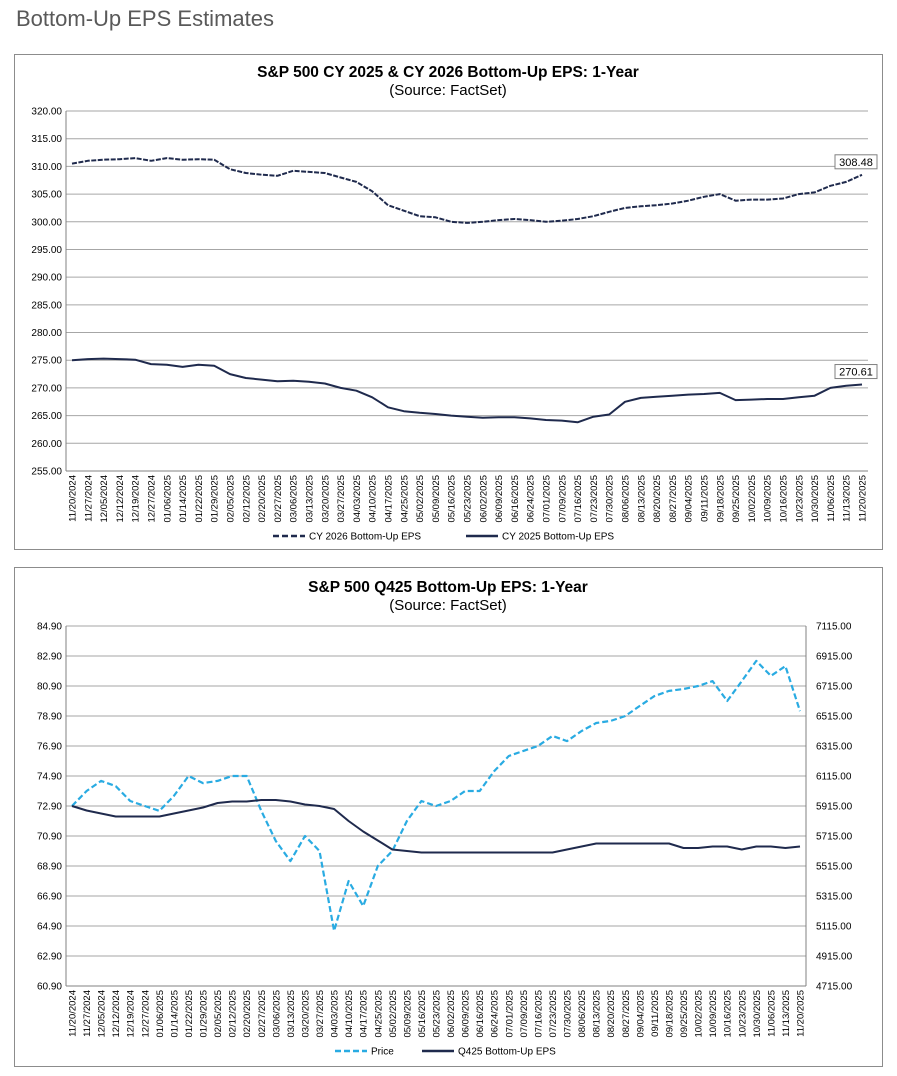 The height and width of the screenshot is (1076, 897). I want to click on x-tick-label: 04/25/2025, so click(378, 1014).